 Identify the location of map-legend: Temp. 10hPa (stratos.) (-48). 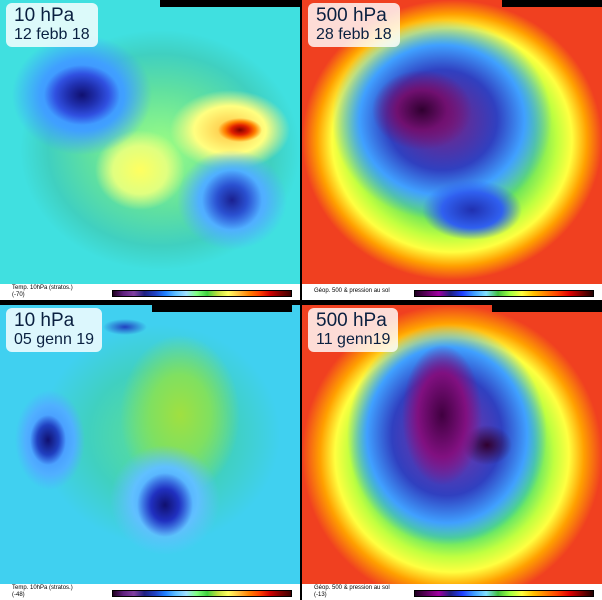
(150, 592).